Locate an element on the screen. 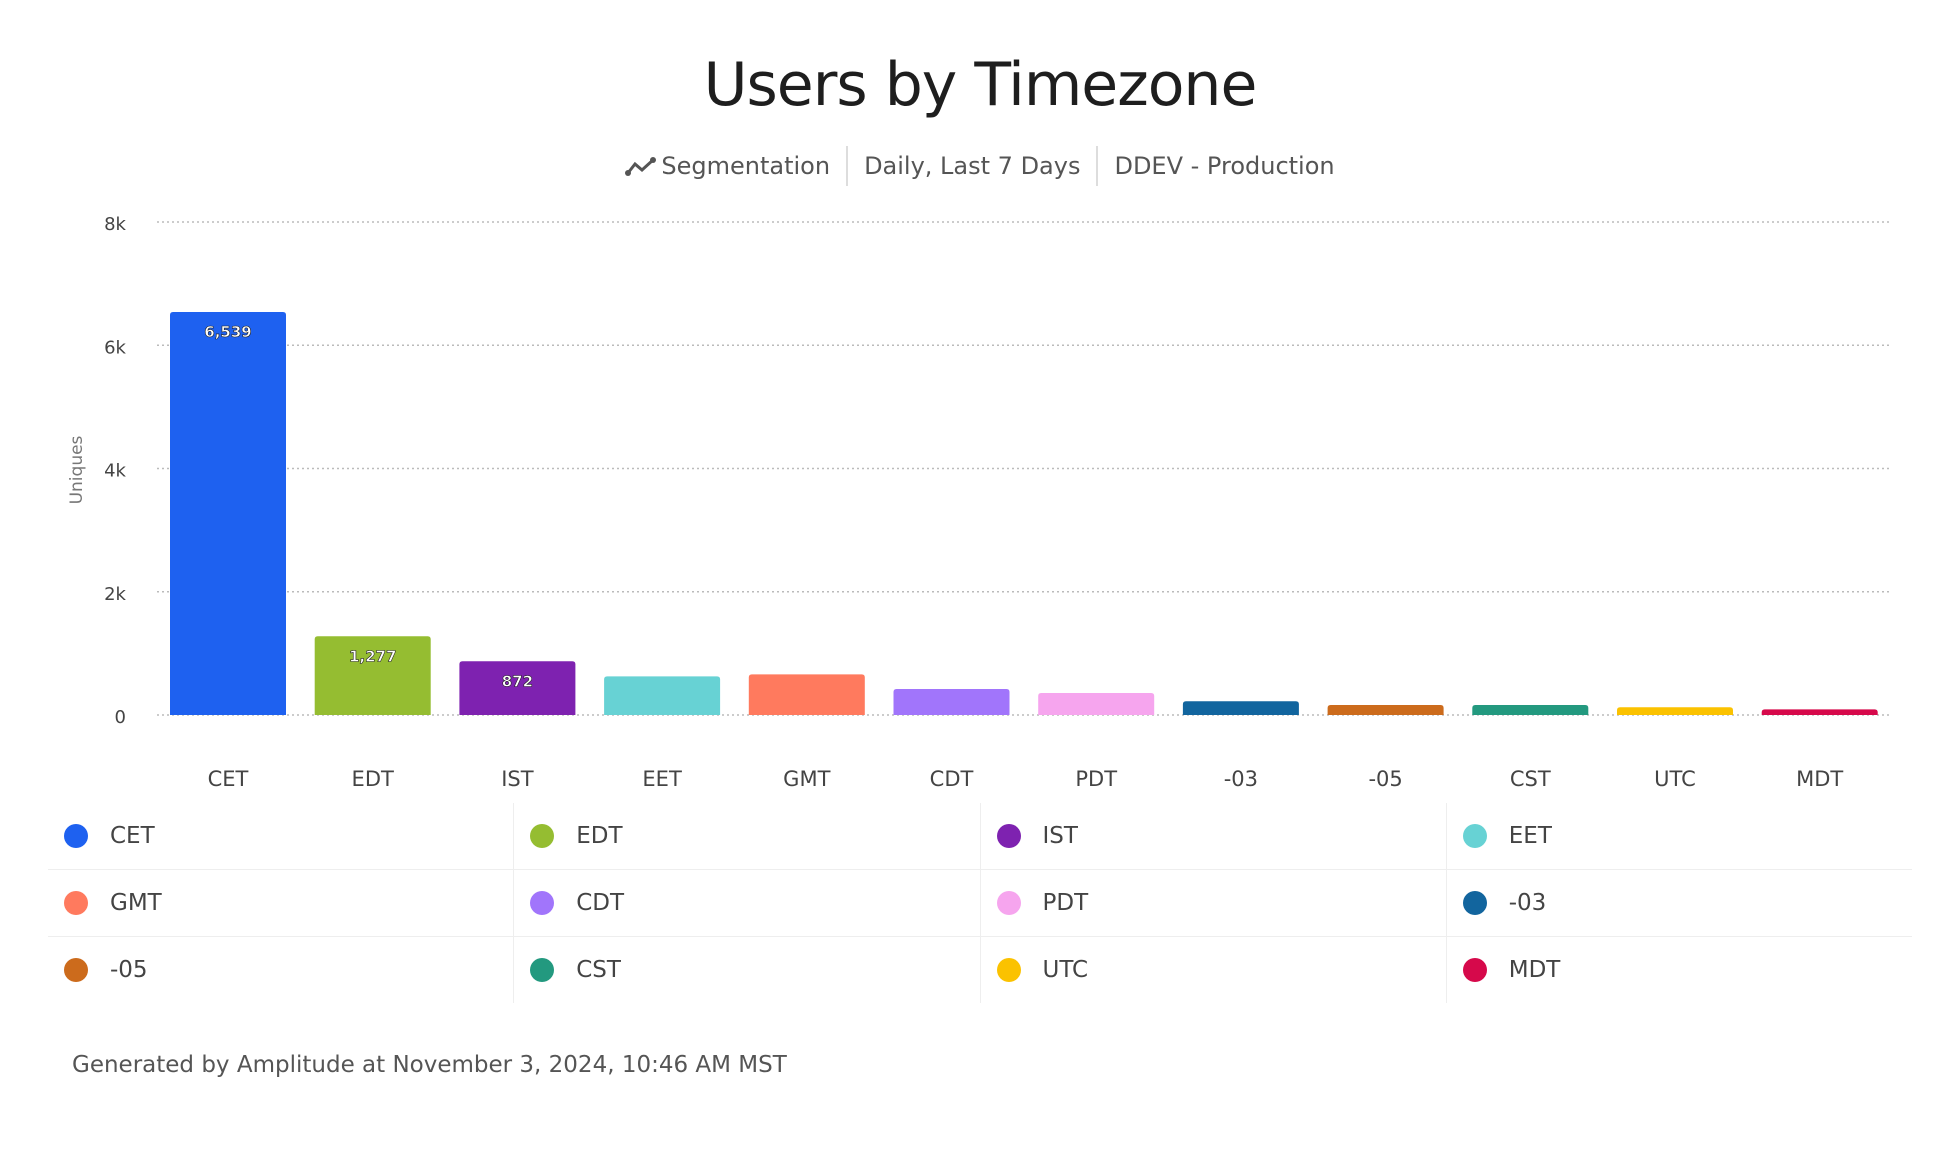 The height and width of the screenshot is (1152, 1960). legend-item-IST: IST is located at coordinates (1214, 836).